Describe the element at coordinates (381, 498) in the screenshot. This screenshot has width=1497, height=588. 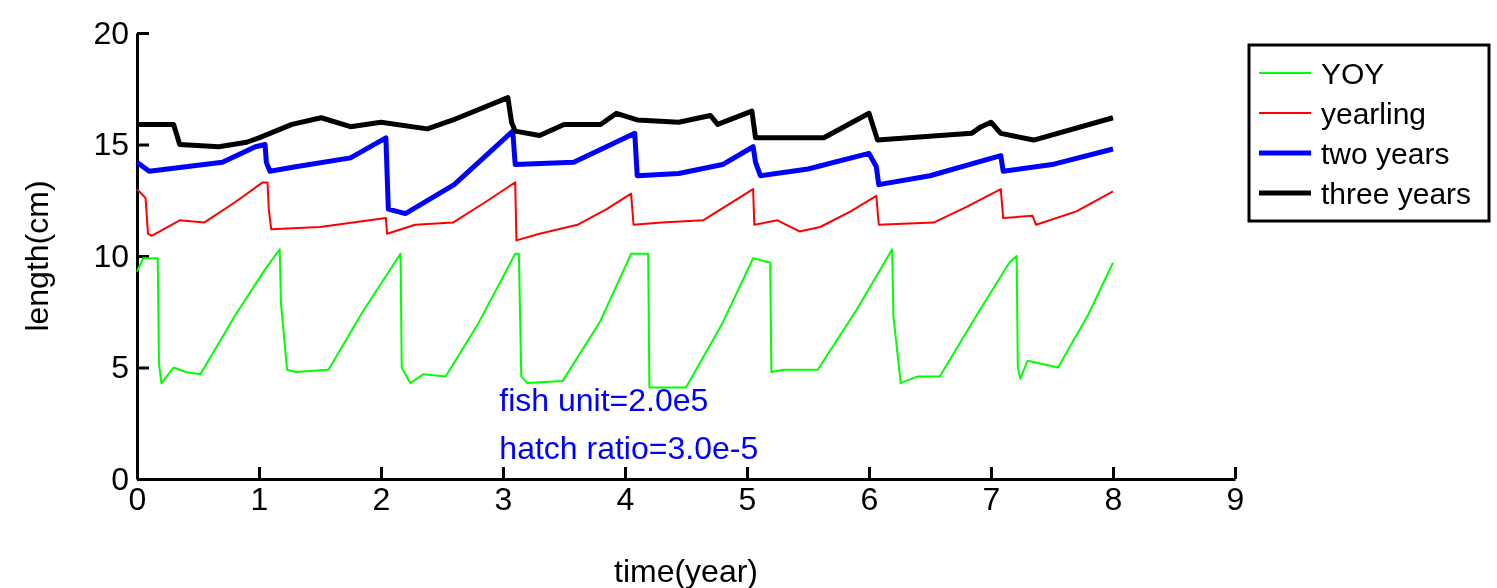
I see `x-tick-label: 2` at that location.